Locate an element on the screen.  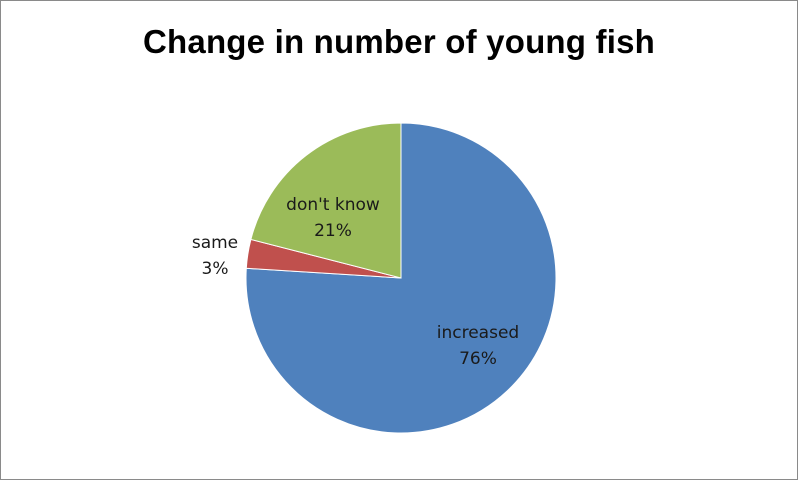
slice-value-label: 21% is located at coordinates (333, 231).